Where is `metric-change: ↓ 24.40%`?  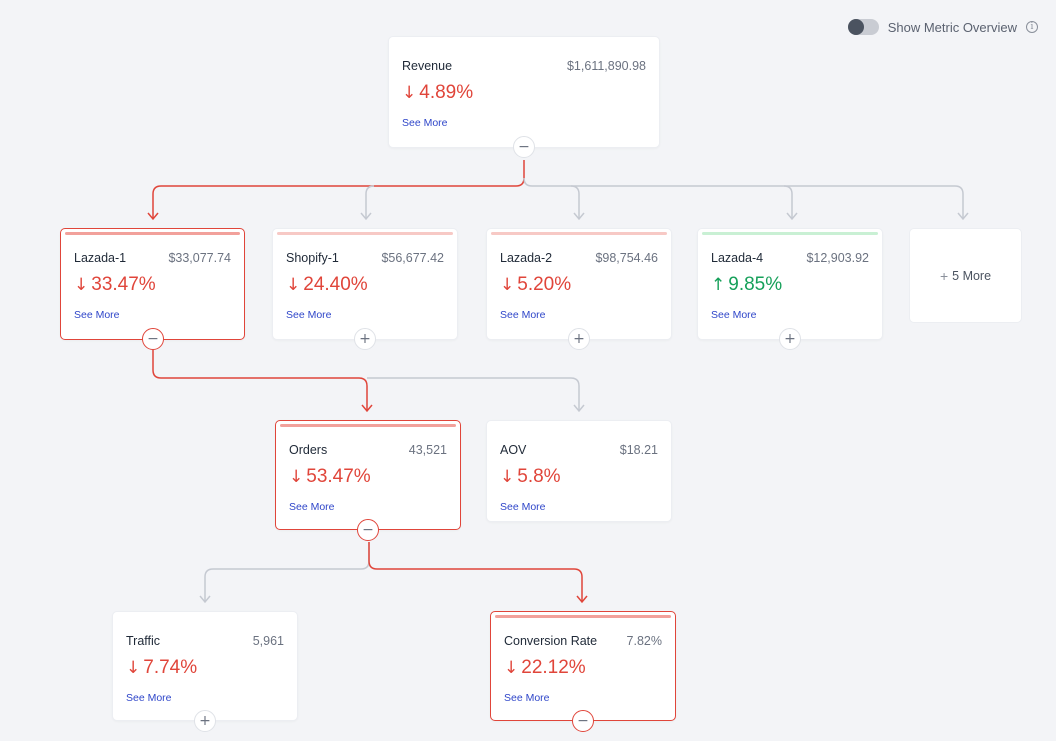
metric-change: ↓ 24.40% is located at coordinates (327, 285).